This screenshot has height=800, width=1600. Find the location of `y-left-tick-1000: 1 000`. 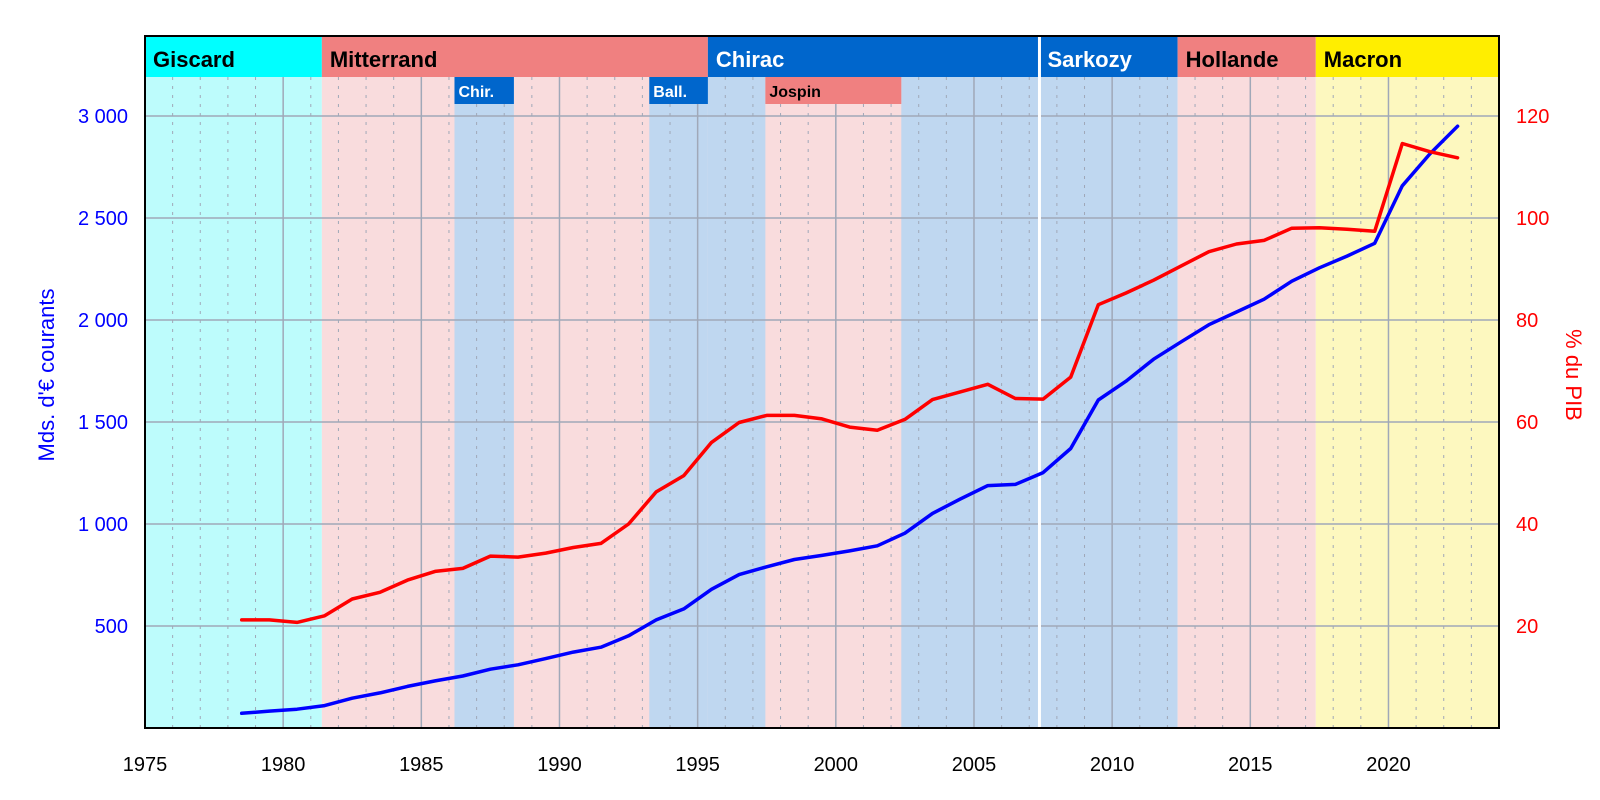

y-left-tick-1000: 1 000 is located at coordinates (103, 525).